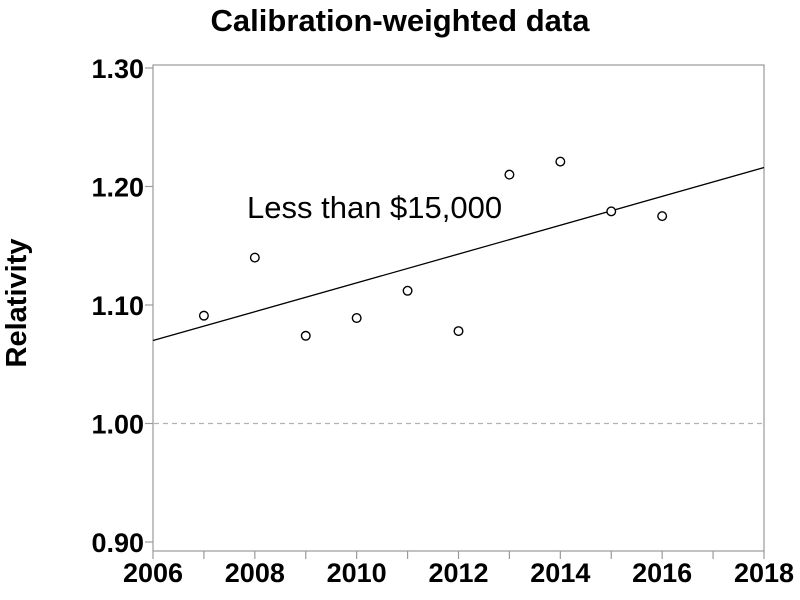 Image resolution: width=800 pixels, height=600 pixels. I want to click on y-axis-tick-labels: 0.90 1.00 1.10 1.20 1.30, so click(117, 306).